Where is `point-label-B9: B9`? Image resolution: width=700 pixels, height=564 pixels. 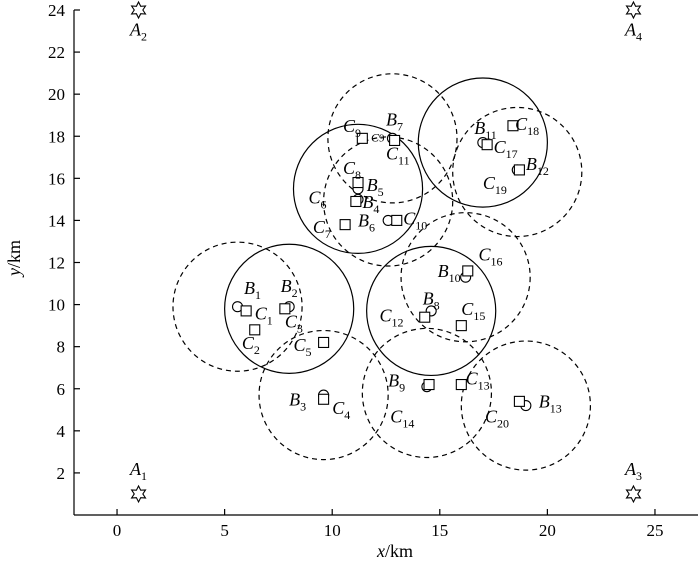 point-label-B9: B9 is located at coordinates (396, 383).